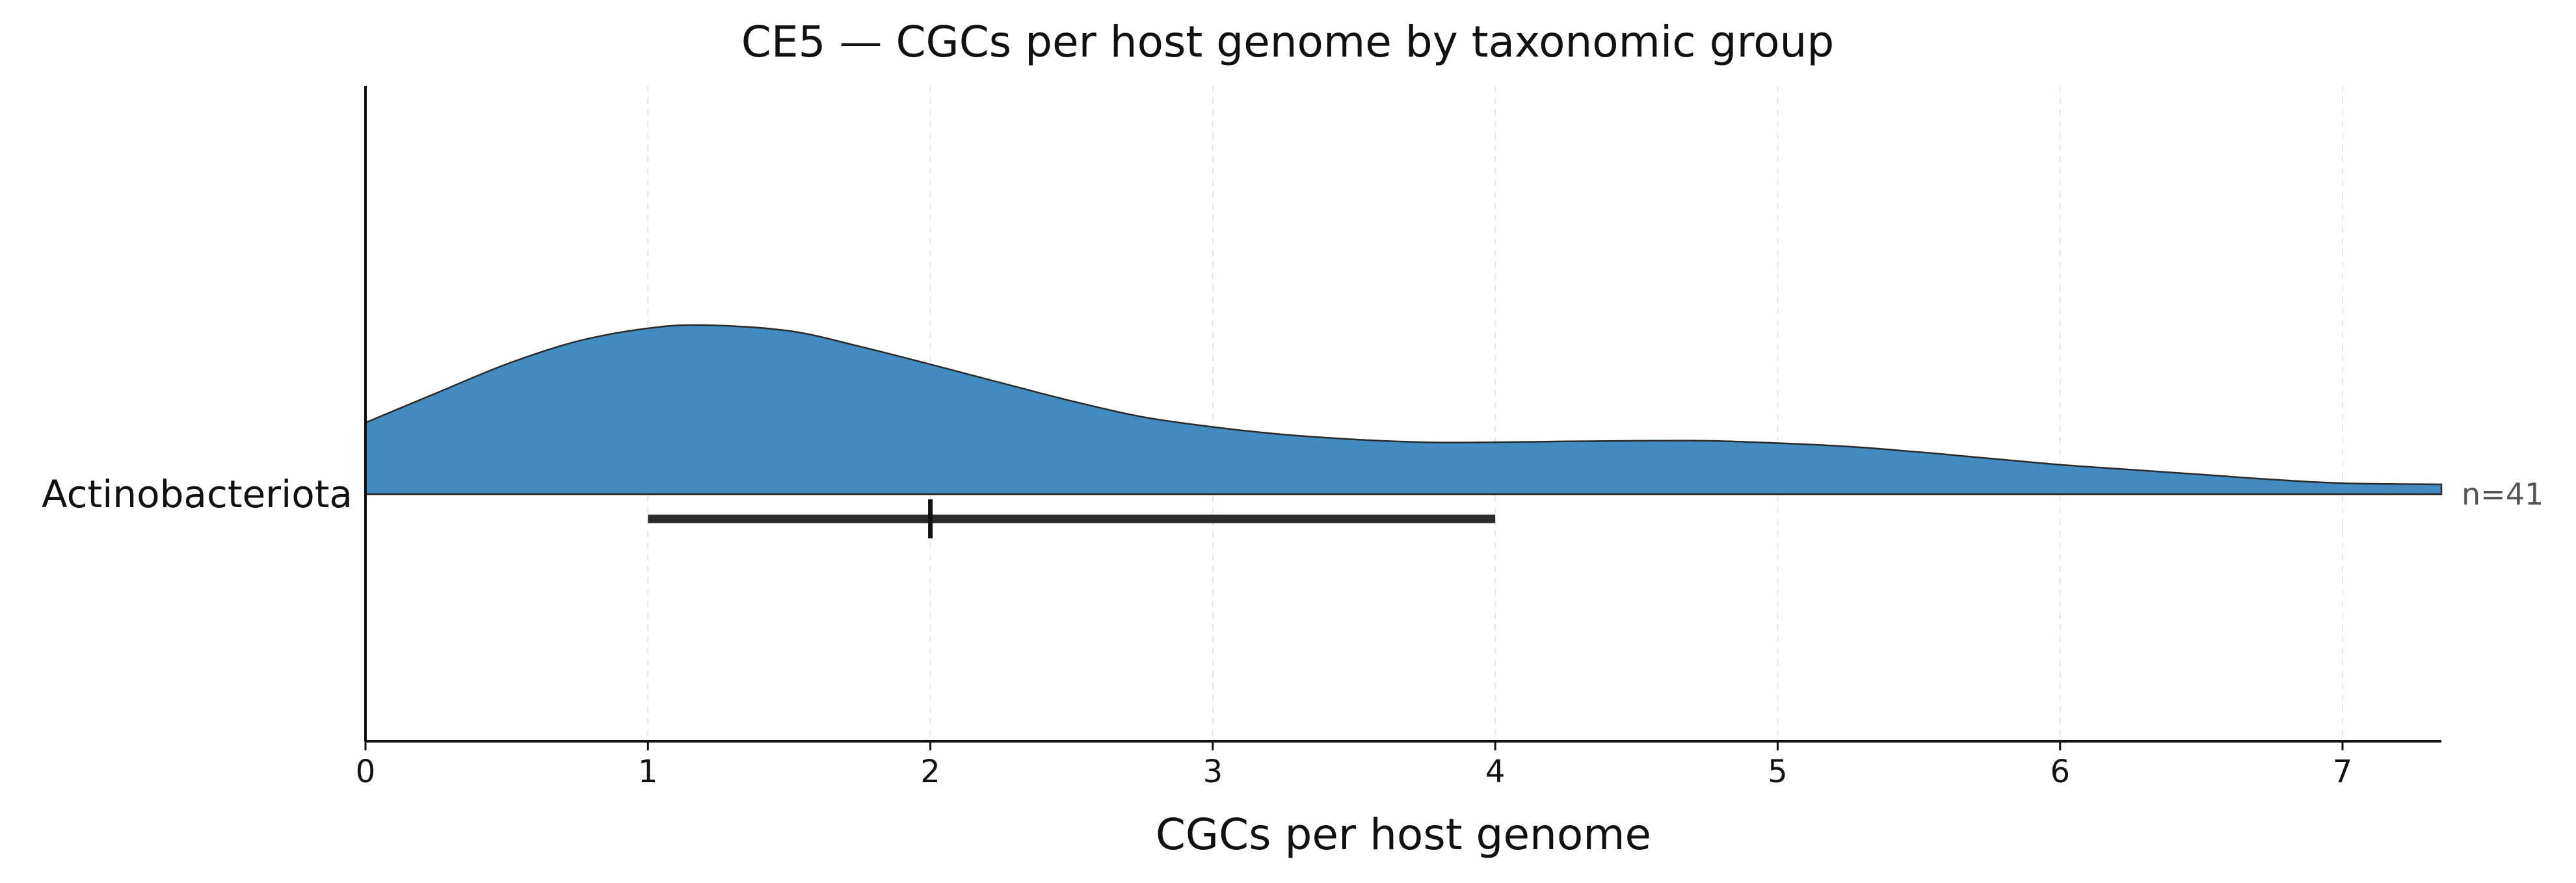  Describe the element at coordinates (2343, 772) in the screenshot. I see `x-tick-label: 7` at that location.